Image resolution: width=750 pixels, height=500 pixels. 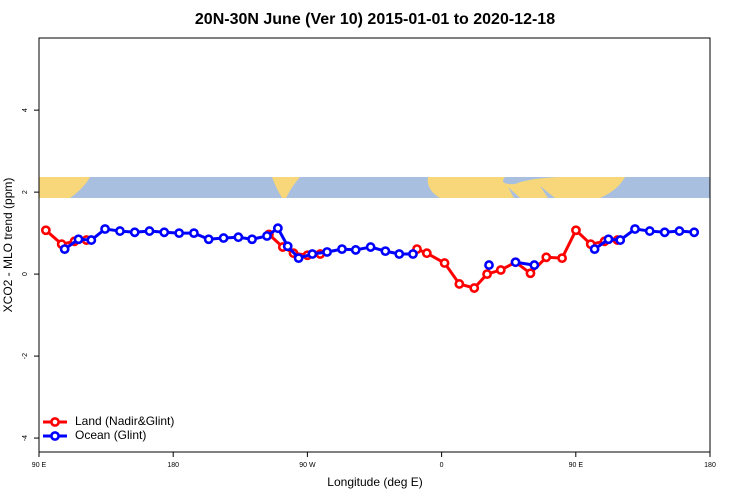 What do you see at coordinates (8, 245) in the screenshot?
I see `y-axis-label: XCO2 - MLO trend (ppm)` at bounding box center [8, 245].